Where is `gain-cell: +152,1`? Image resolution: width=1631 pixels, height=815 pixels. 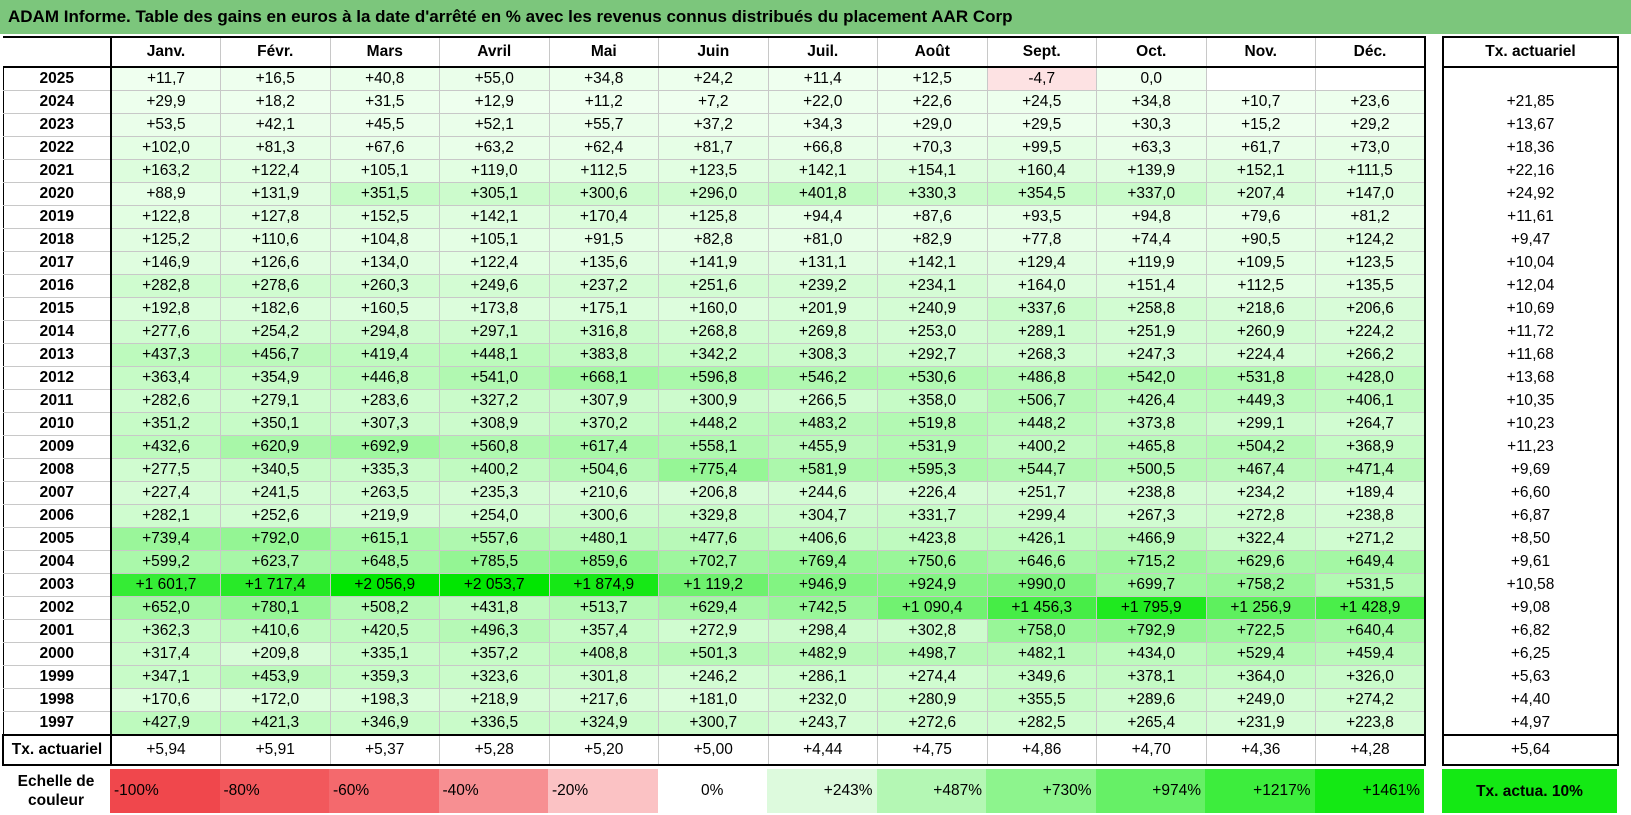 gain-cell: +152,1 is located at coordinates (1260, 171).